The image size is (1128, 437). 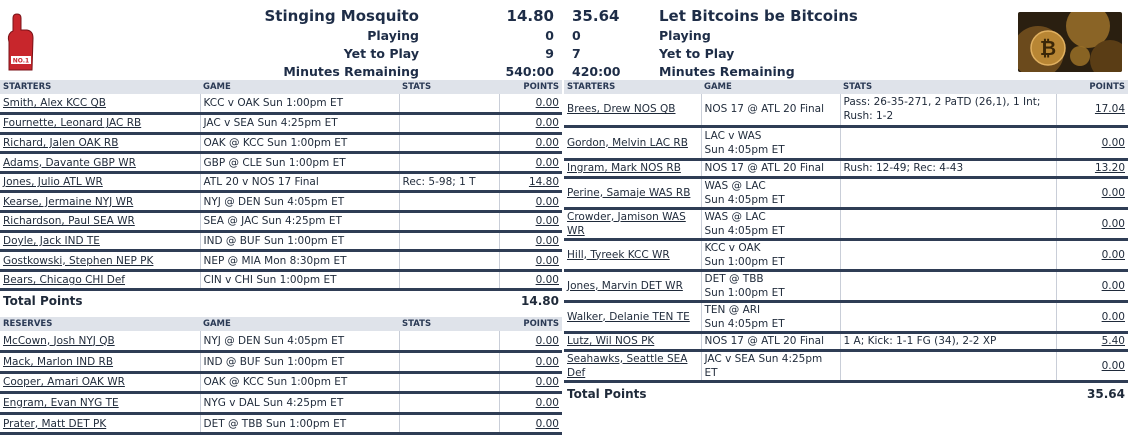 What do you see at coordinates (1109, 168) in the screenshot?
I see `points-link: 13.20` at bounding box center [1109, 168].